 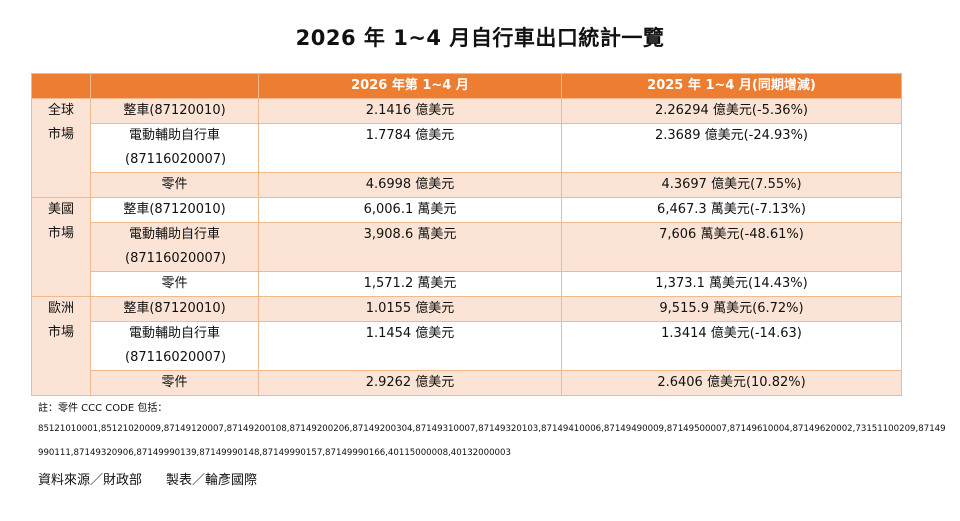 I want to click on table-row: 零件 4.6998 億美元 4.3697 億美元(7.55%), so click(x=467, y=185).